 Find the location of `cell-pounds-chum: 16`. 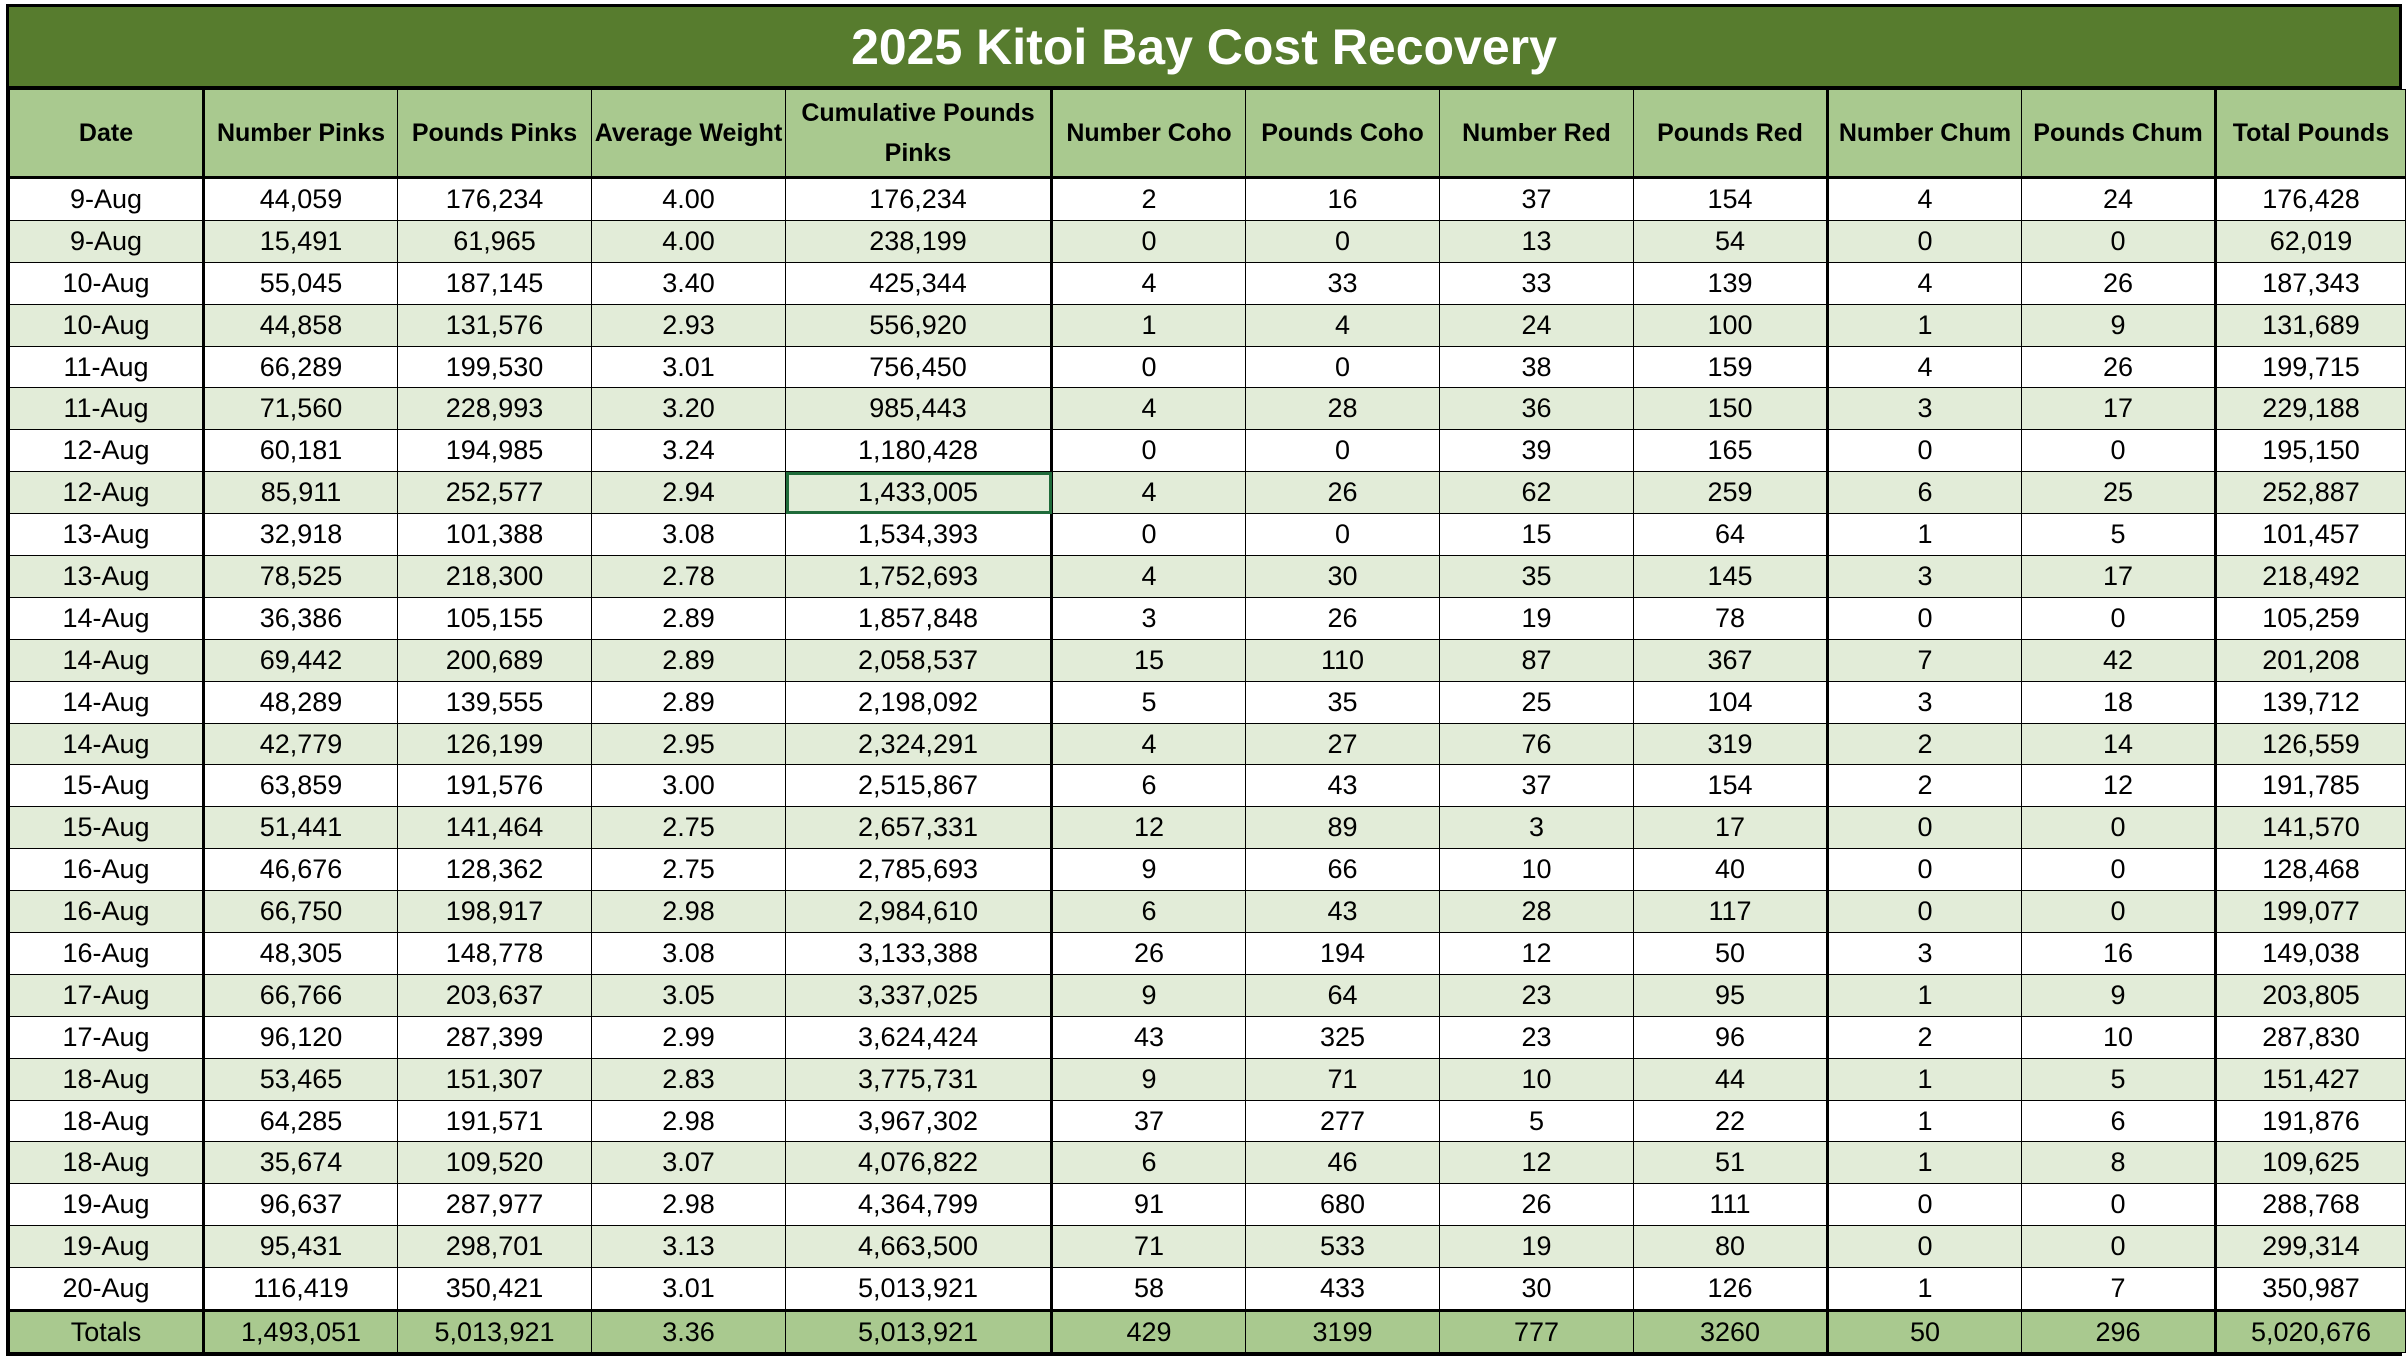

cell-pounds-chum: 16 is located at coordinates (2119, 953).